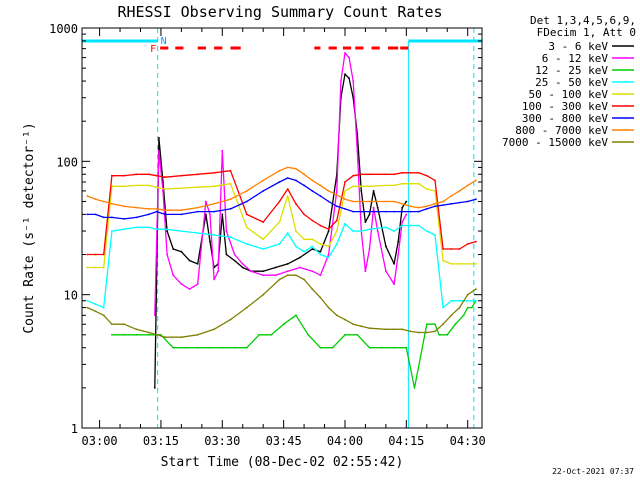 This screenshot has width=640, height=480. What do you see at coordinates (71, 296) in the screenshot?
I see `y-tick-label-1: 10` at bounding box center [71, 296].